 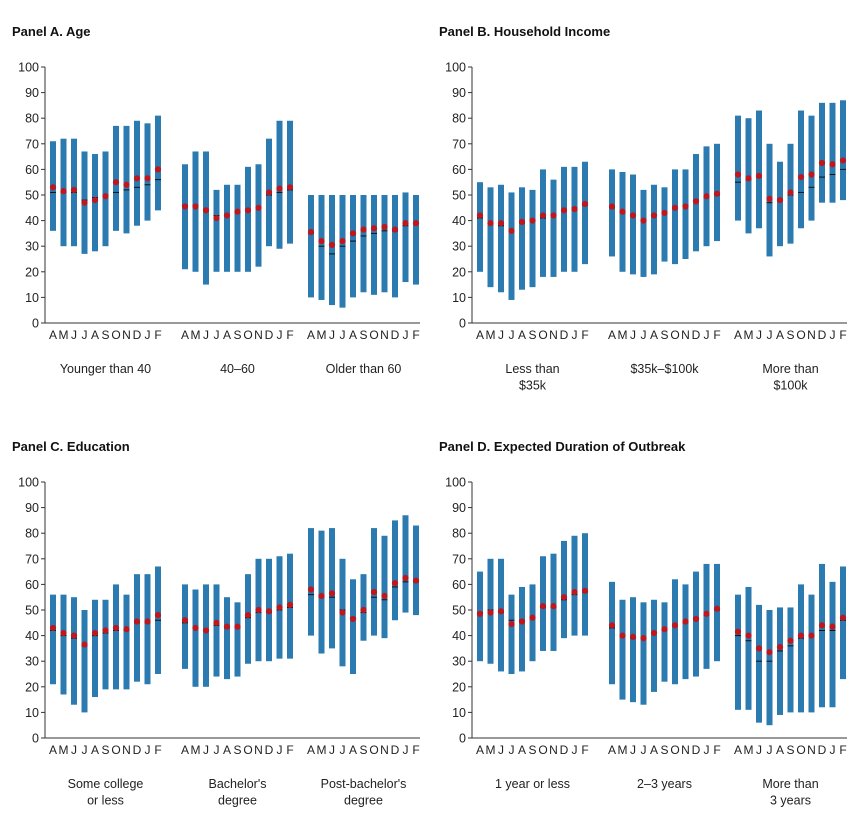 I want to click on group-label: $100k, so click(x=790, y=386).